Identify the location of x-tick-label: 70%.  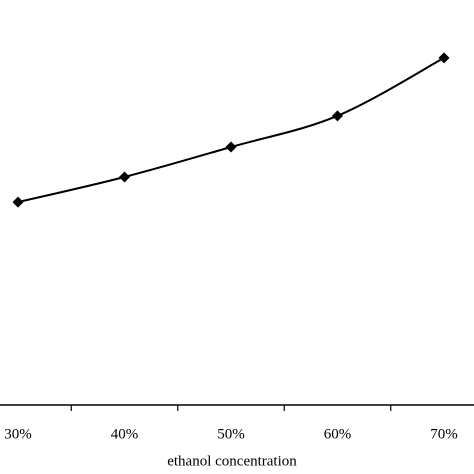
(444, 434).